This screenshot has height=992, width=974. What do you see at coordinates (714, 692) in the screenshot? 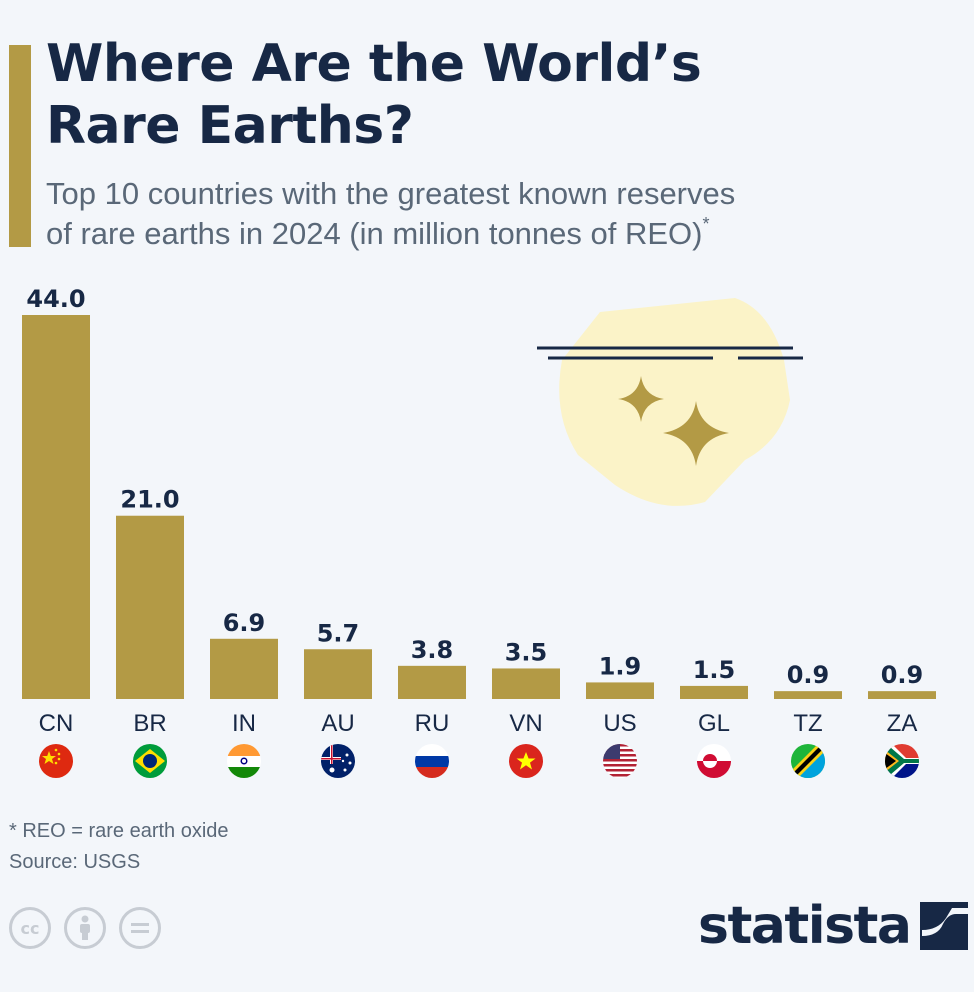
I see `bar-gl` at bounding box center [714, 692].